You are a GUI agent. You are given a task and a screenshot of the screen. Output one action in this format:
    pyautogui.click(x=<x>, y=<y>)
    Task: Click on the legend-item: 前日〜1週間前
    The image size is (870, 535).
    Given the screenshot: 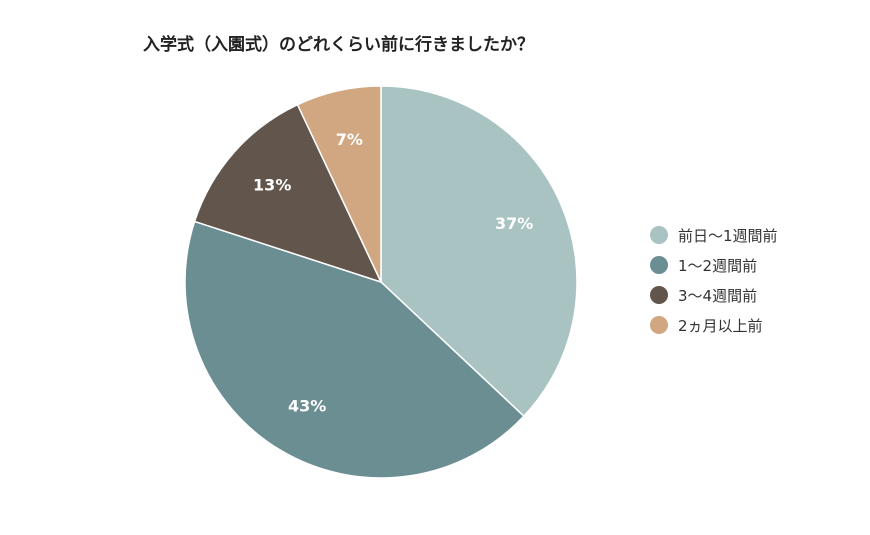 What is the action you would take?
    pyautogui.click(x=714, y=235)
    